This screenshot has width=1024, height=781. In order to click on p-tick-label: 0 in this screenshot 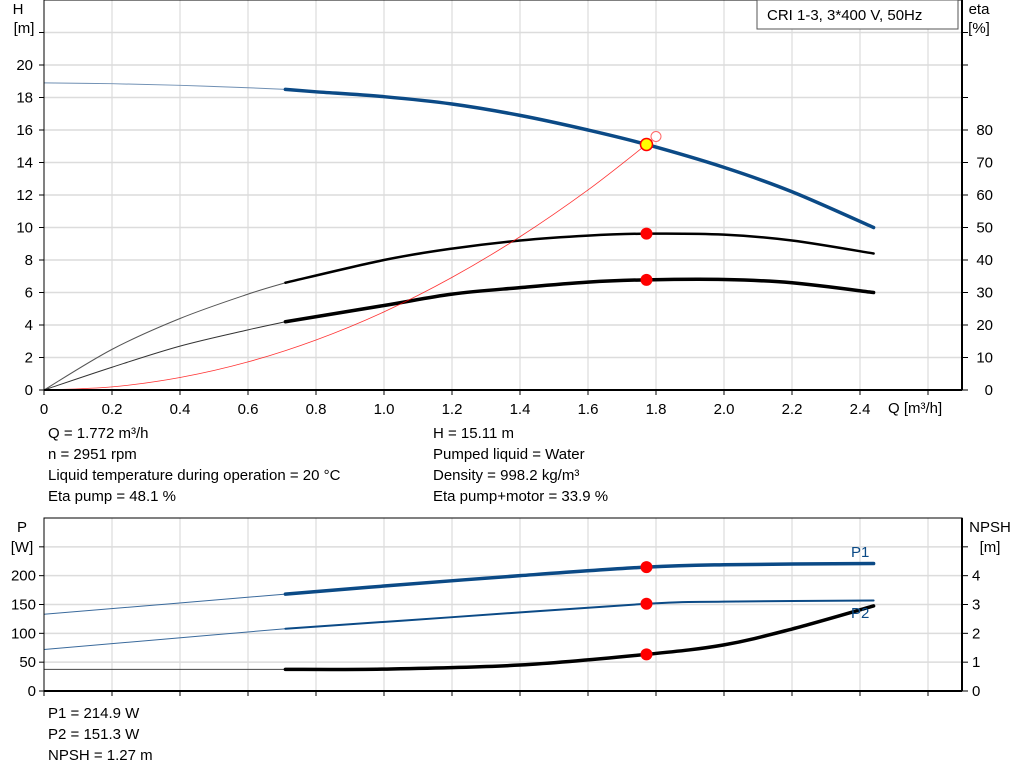, I will do `click(32, 691)`.